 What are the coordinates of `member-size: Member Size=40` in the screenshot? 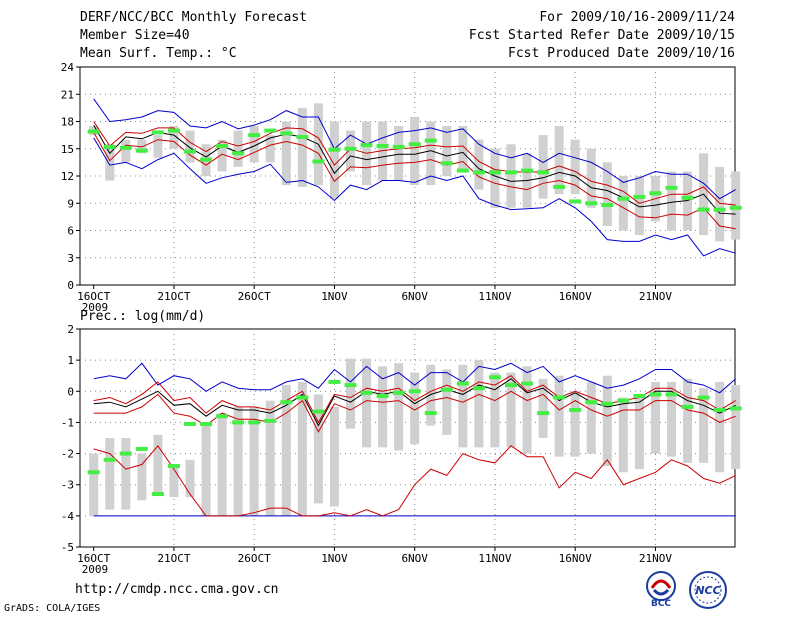 It's located at (135, 35).